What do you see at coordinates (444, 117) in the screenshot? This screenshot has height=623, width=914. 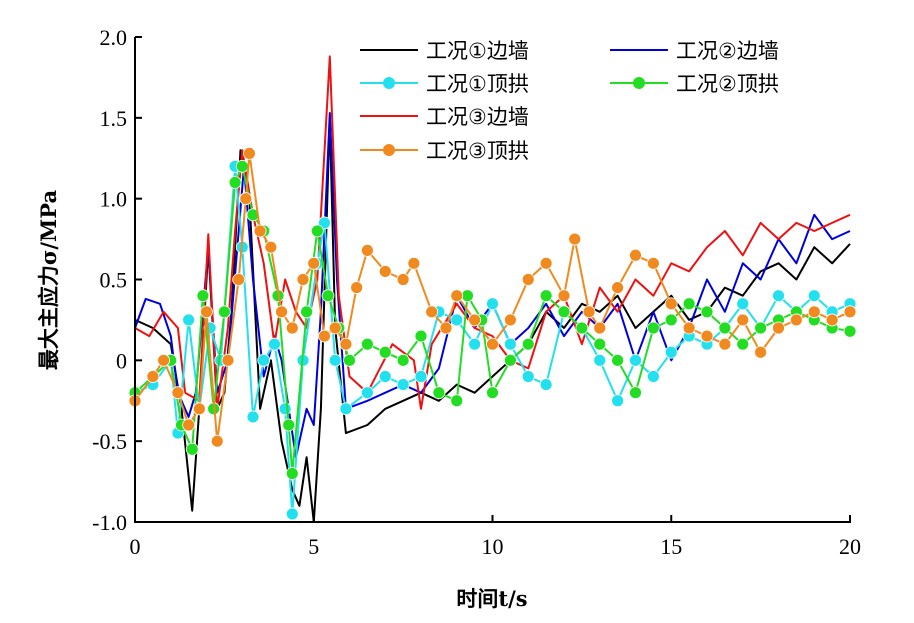 I see `legend-item: 工况③边墙` at bounding box center [444, 117].